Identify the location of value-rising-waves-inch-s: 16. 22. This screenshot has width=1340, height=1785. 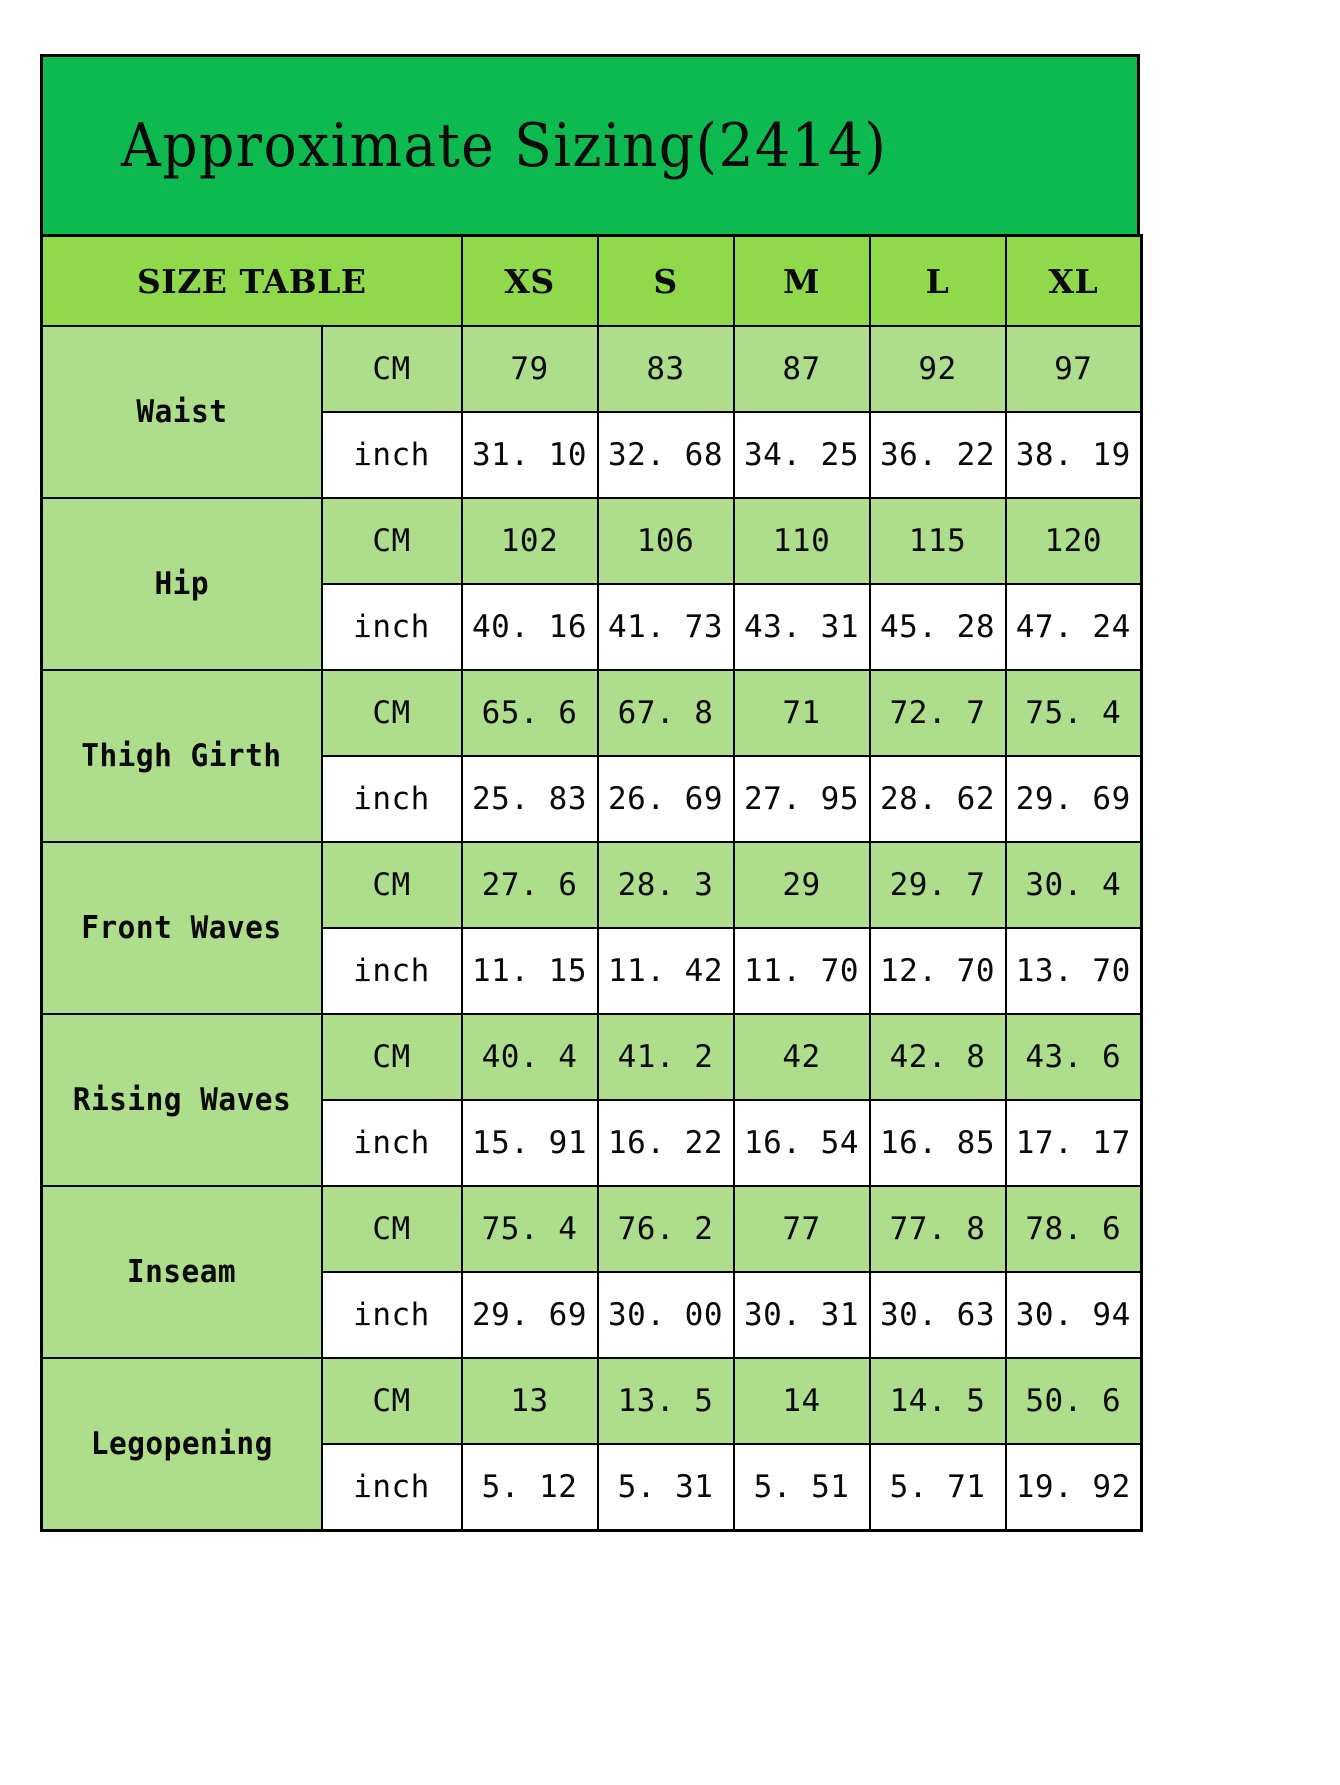
(665, 1143).